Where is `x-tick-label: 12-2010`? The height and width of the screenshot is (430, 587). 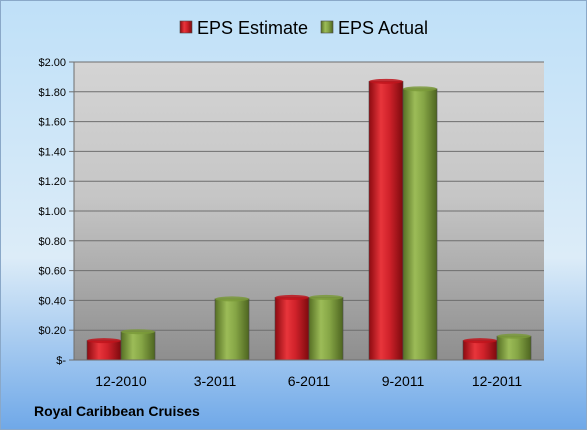 x-tick-label: 12-2010 is located at coordinates (121, 381).